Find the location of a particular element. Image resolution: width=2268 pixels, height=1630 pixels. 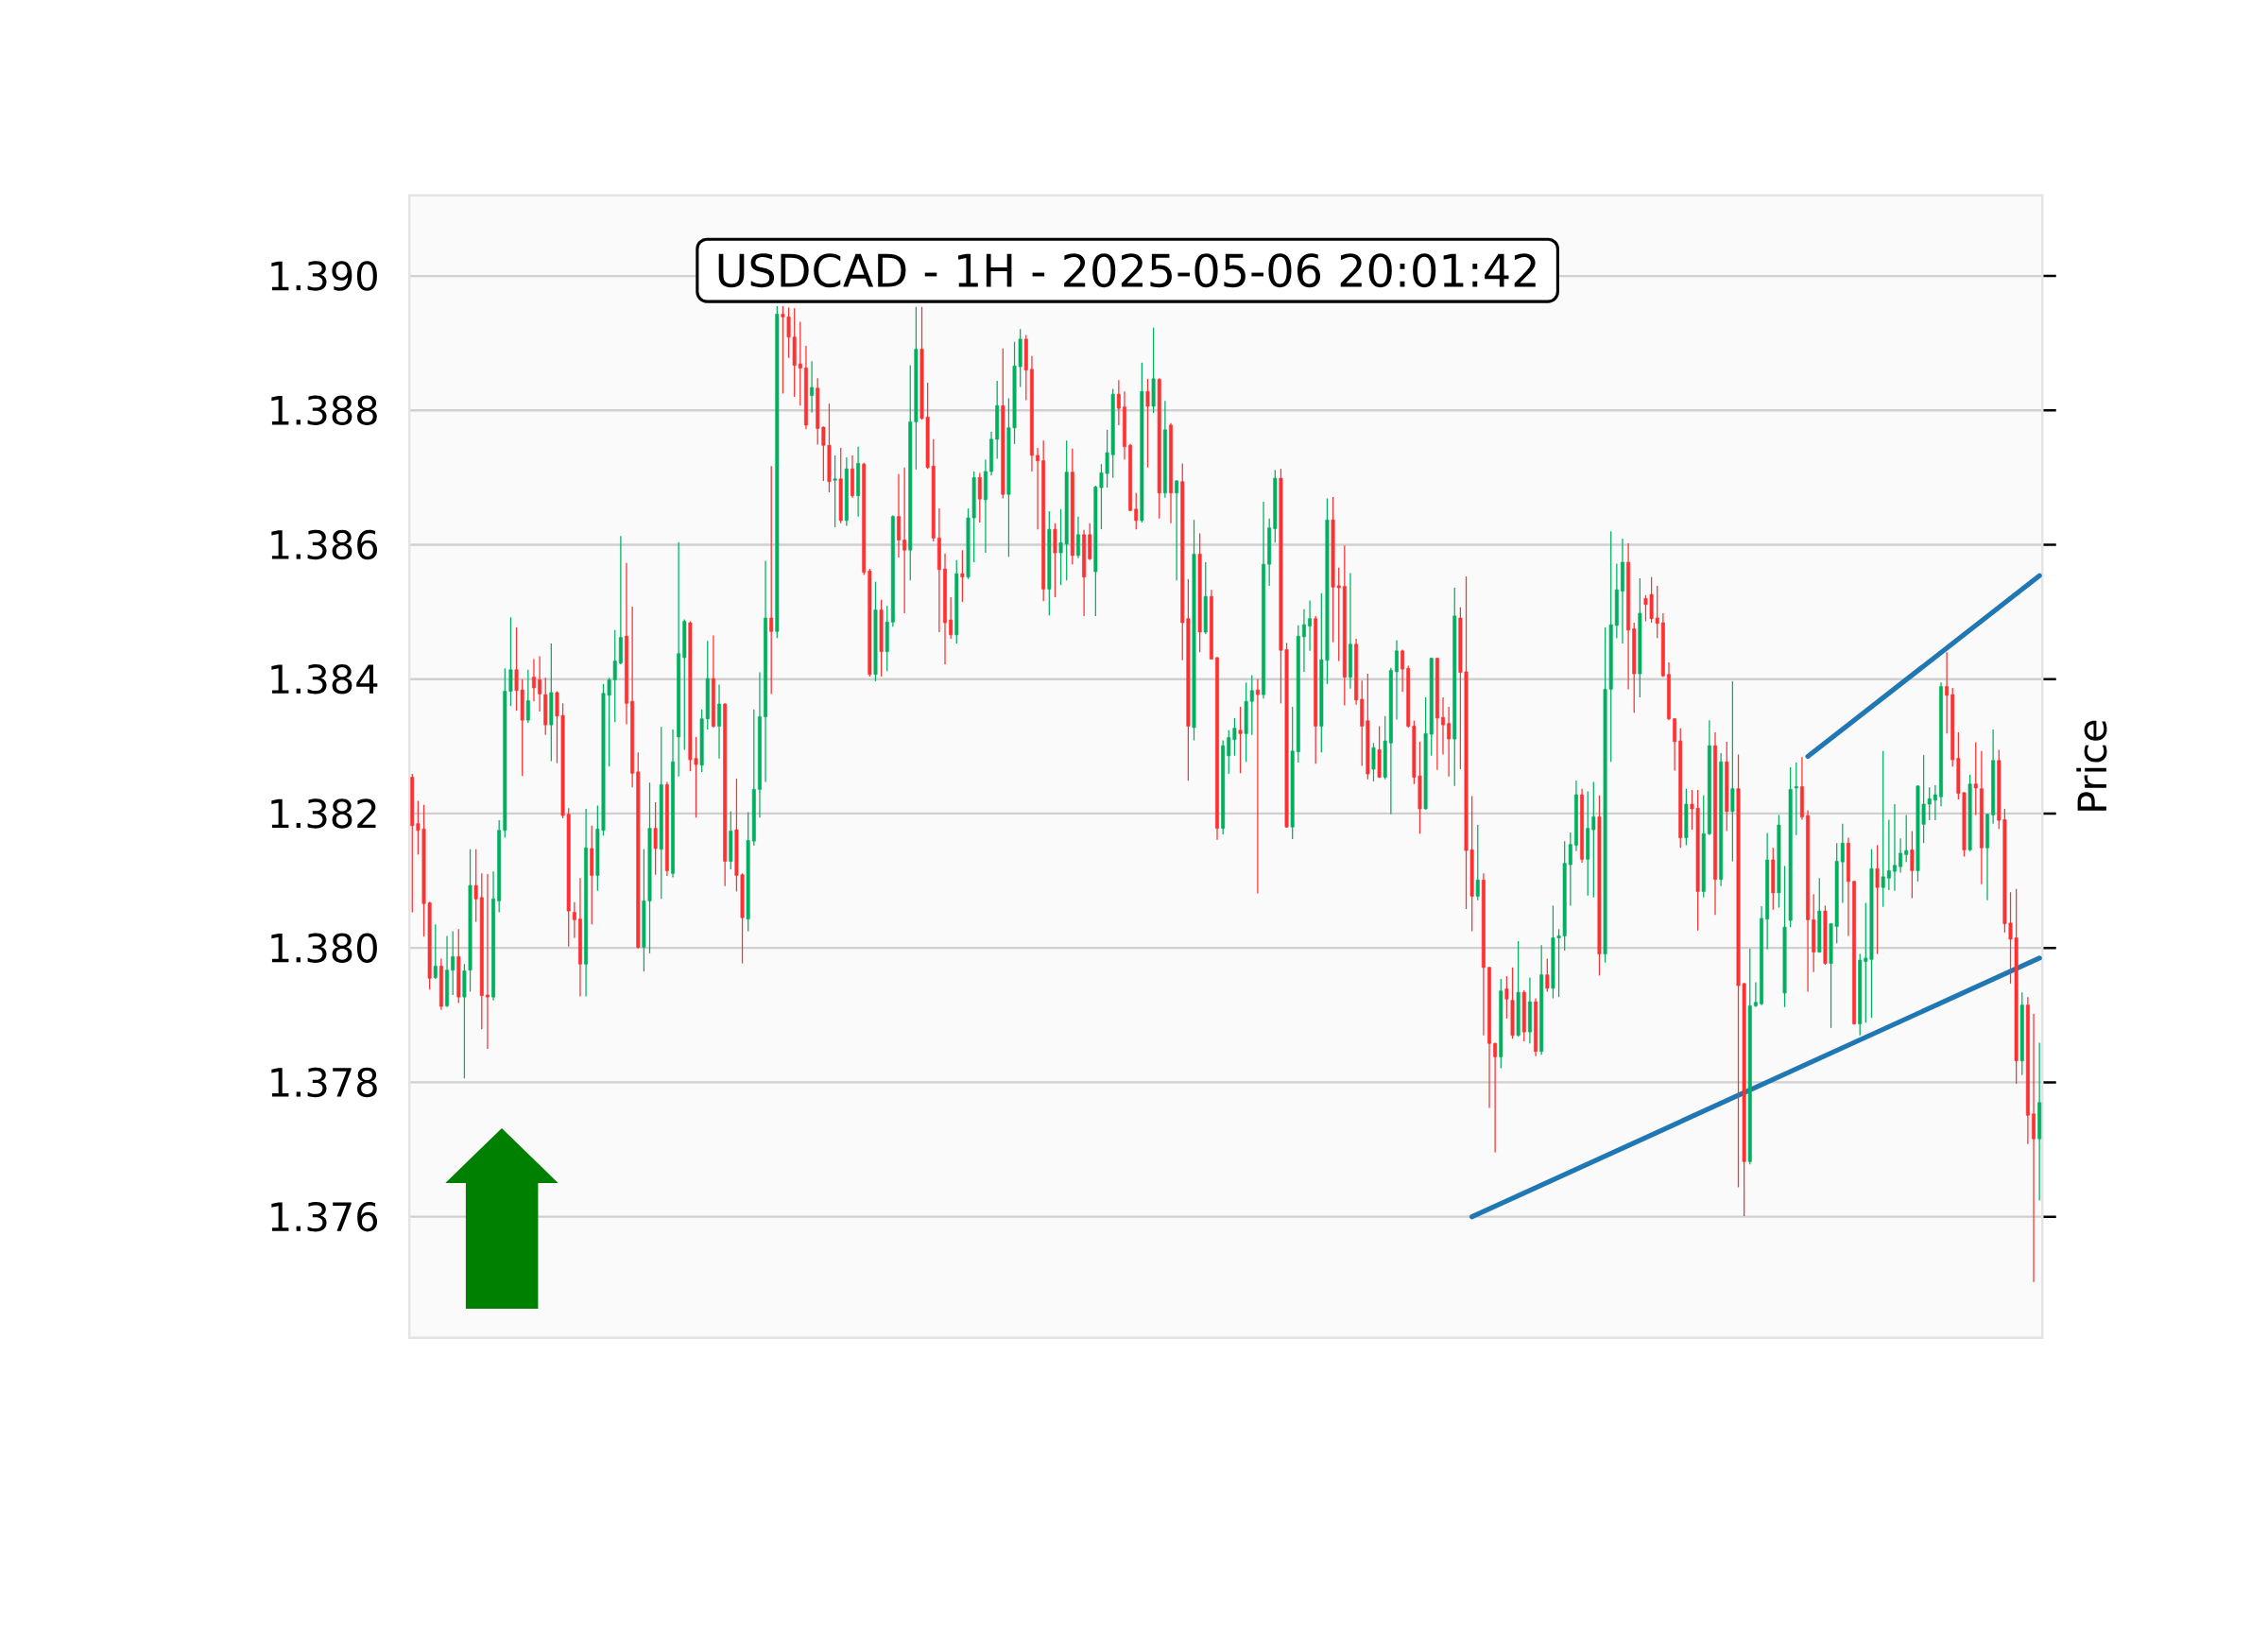

y-tick-label: 1.378 is located at coordinates (324, 1083).